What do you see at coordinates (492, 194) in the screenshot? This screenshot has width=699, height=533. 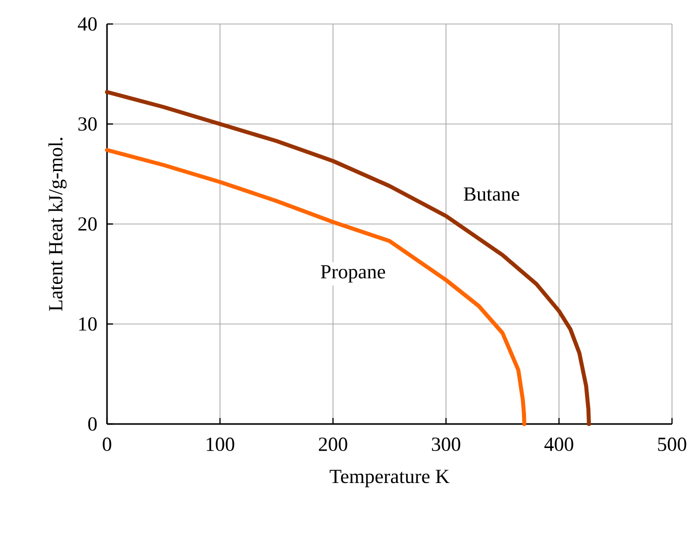 I see `series-label: Butane` at bounding box center [492, 194].